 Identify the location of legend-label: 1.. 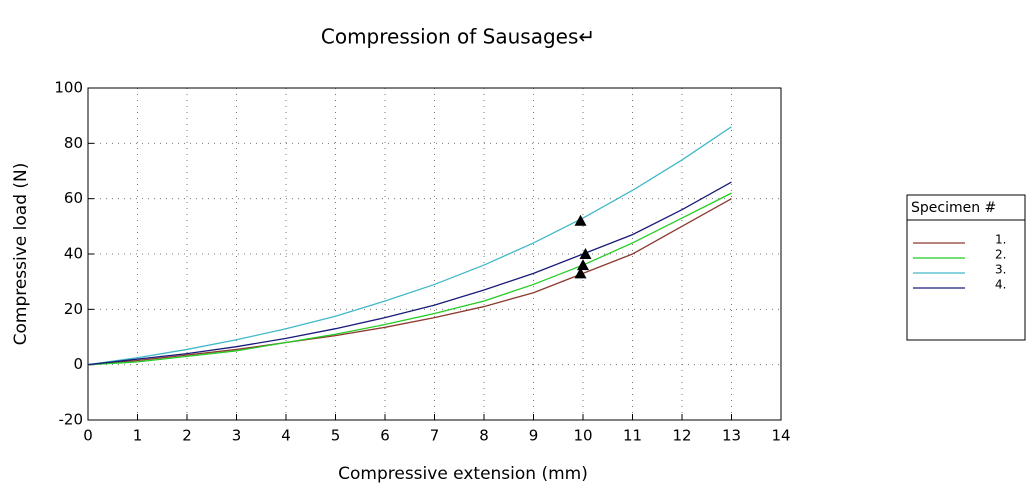
(1000, 240).